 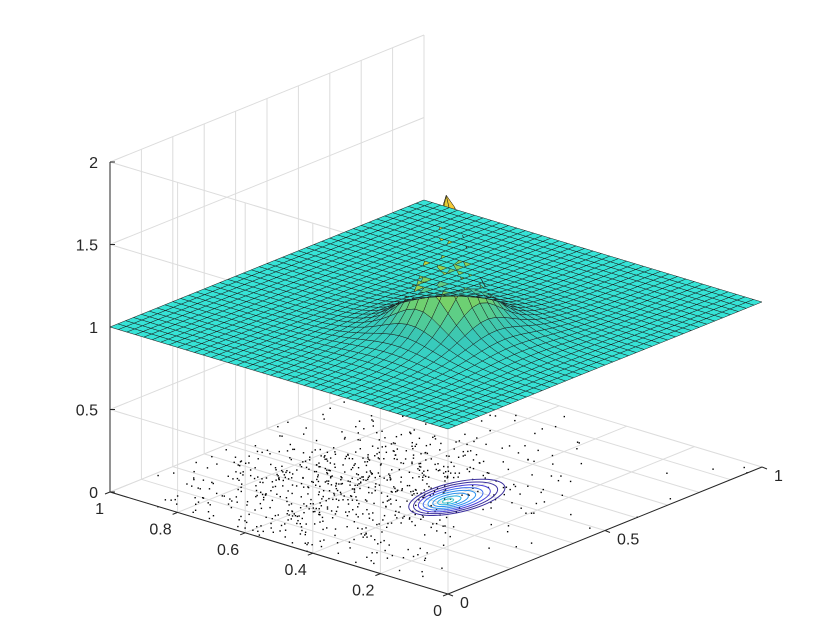 I want to click on z-tick-label: 0.5, so click(x=87, y=411).